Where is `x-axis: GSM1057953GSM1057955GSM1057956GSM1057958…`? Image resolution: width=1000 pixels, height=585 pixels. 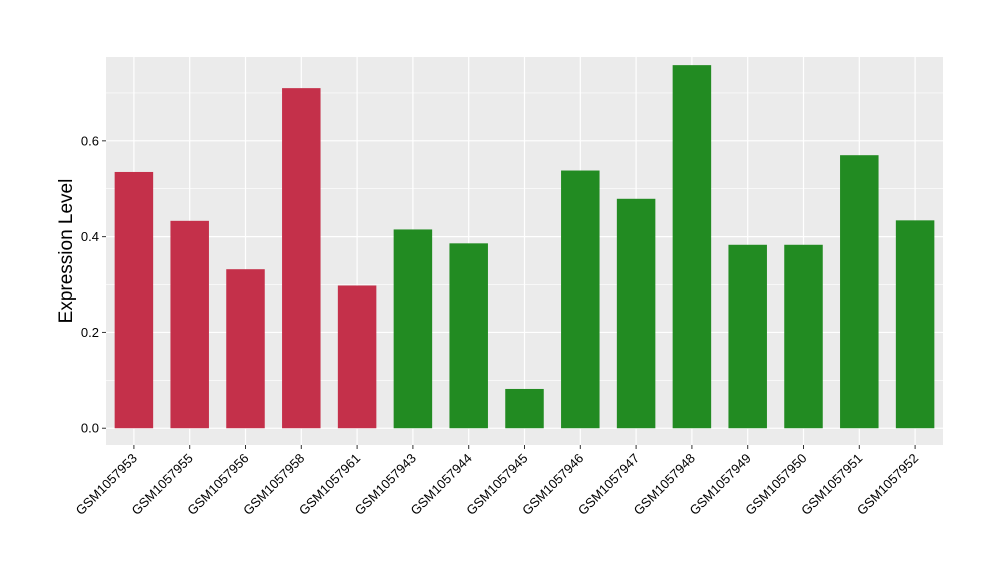
x-axis: GSM1057953GSM1057955GSM1057956GSM1057958… is located at coordinates (497, 481).